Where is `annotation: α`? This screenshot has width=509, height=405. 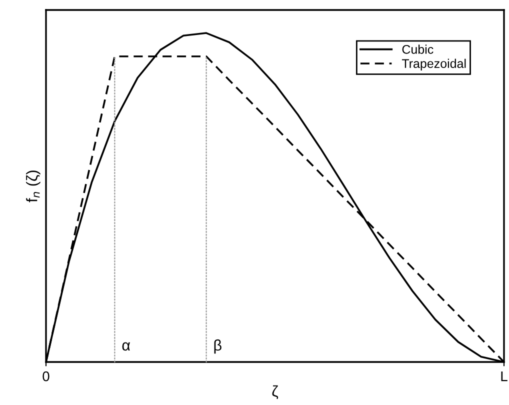
annotation: α is located at coordinates (126, 346).